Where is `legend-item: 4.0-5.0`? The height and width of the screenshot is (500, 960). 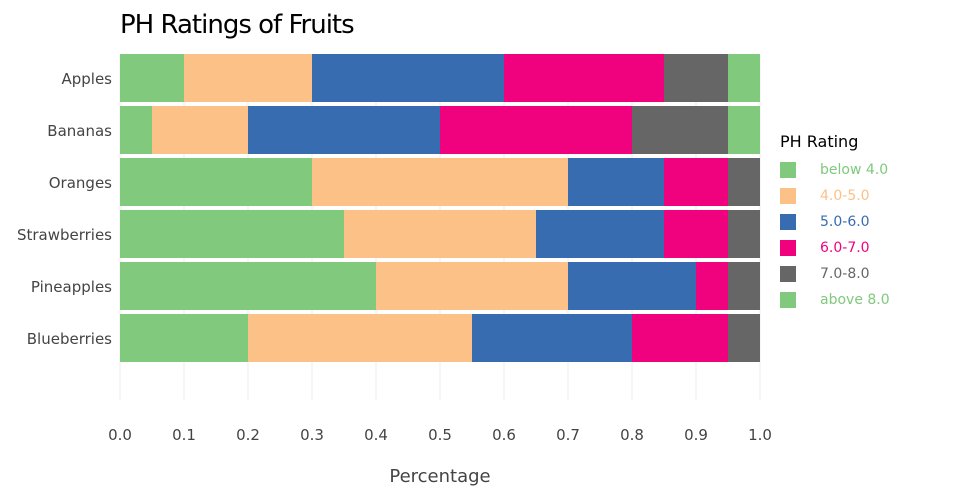 legend-item: 4.0-5.0 is located at coordinates (865, 196).